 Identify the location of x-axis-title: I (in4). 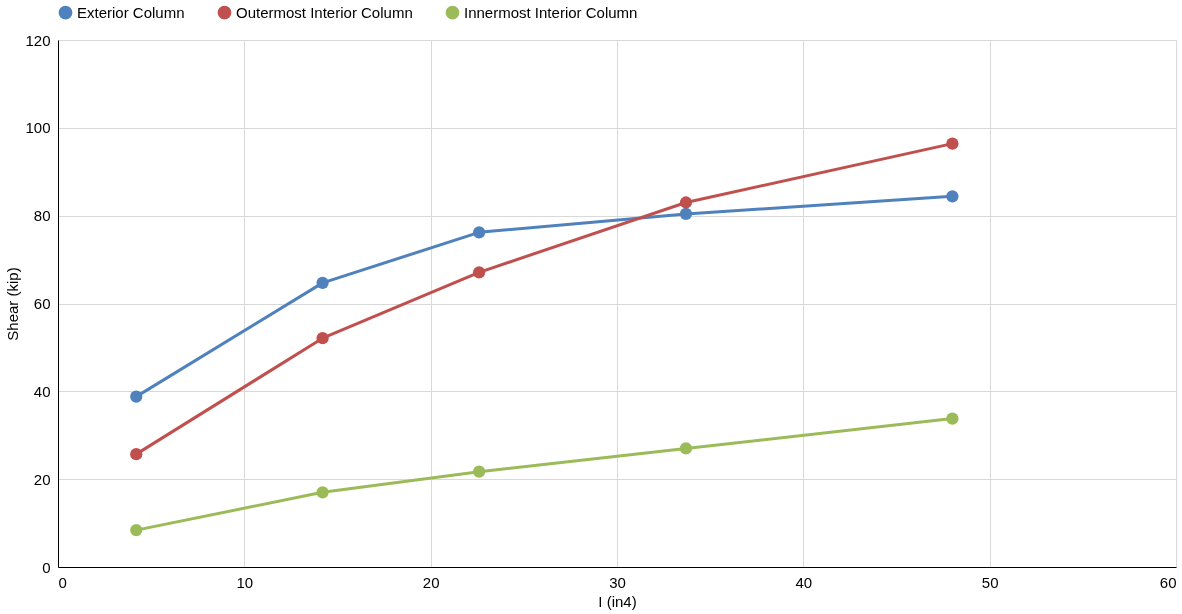
(617, 601).